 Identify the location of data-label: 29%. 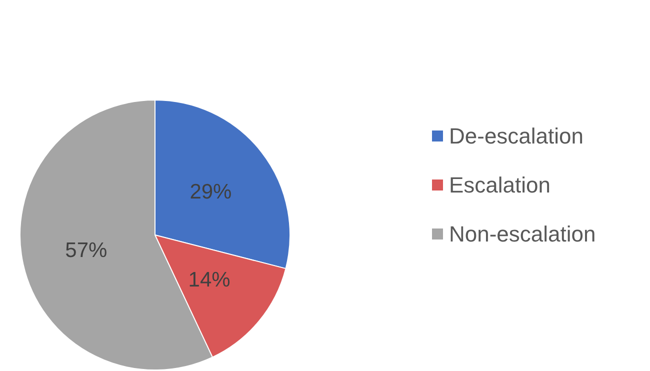
(211, 192).